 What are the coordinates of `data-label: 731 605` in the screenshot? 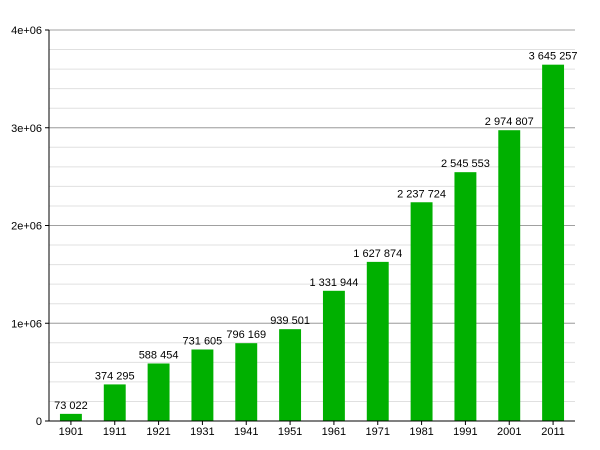 It's located at (203, 341).